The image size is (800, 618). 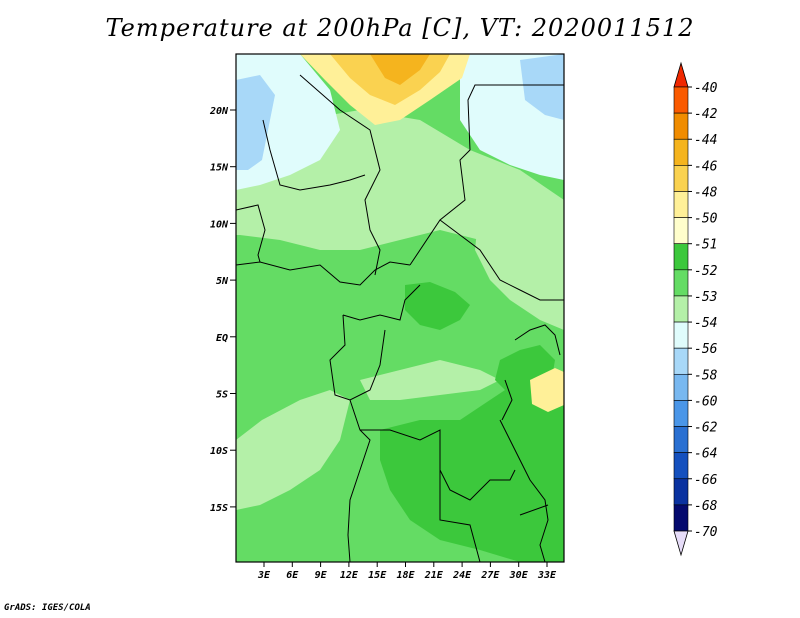 I want to click on lon-tick-label: 18E, so click(x=405, y=575).